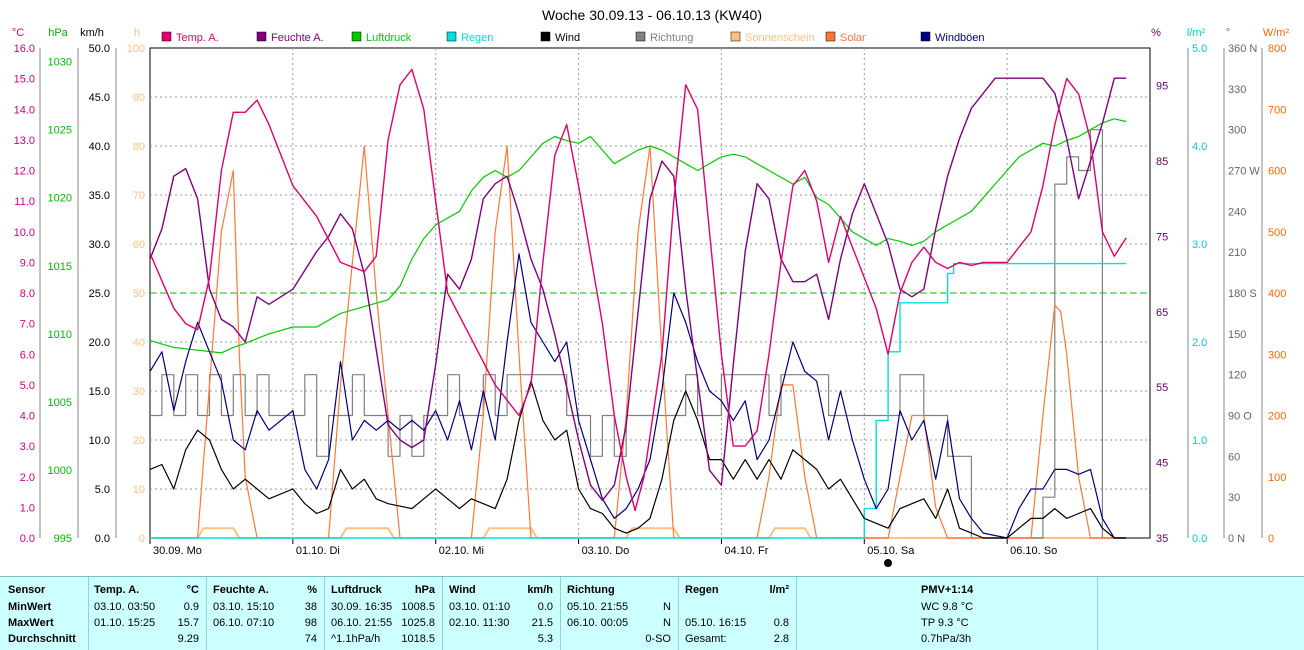 This screenshot has width=1304, height=650. What do you see at coordinates (99, 49) in the screenshot?
I see `wind-tick-label: 50.0` at bounding box center [99, 49].